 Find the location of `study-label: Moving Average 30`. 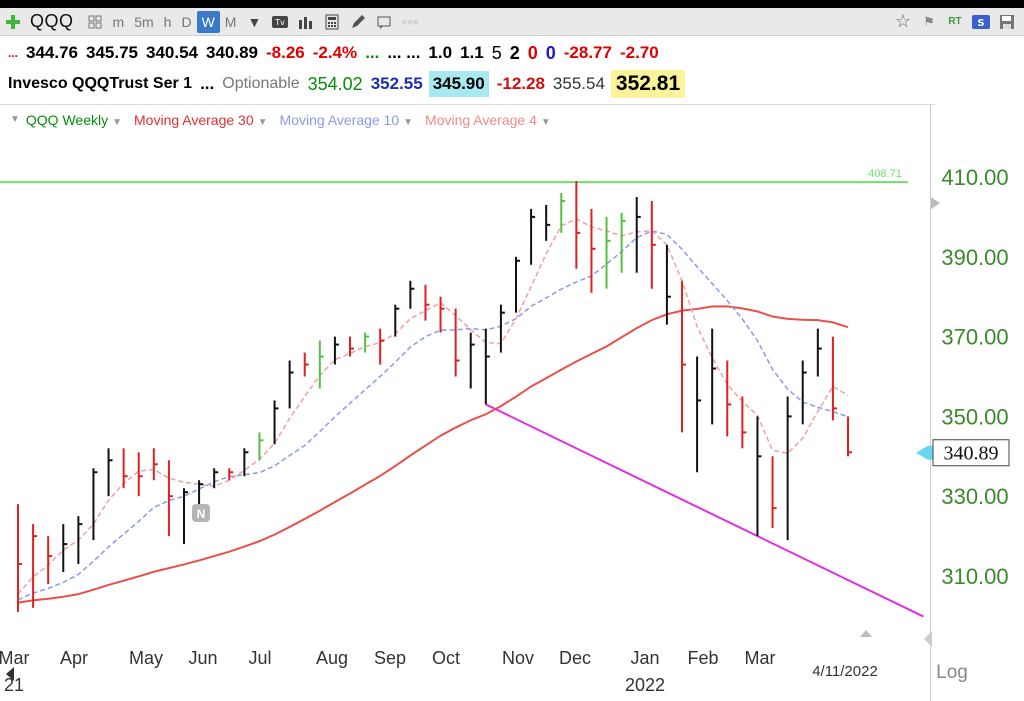

study-label: Moving Average 30 is located at coordinates (194, 119).